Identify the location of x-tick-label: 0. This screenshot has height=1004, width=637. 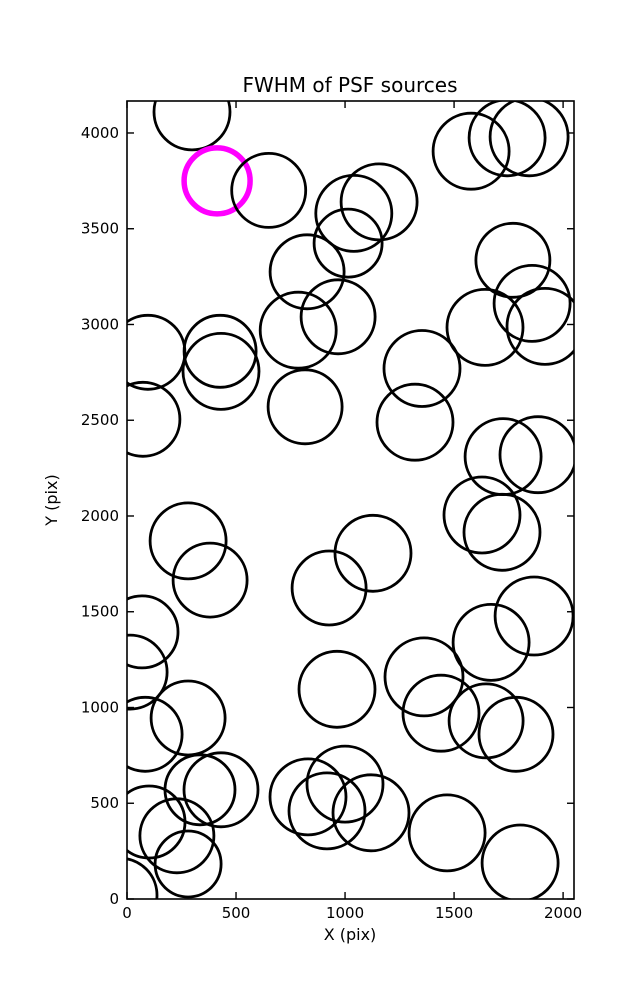
(127, 913).